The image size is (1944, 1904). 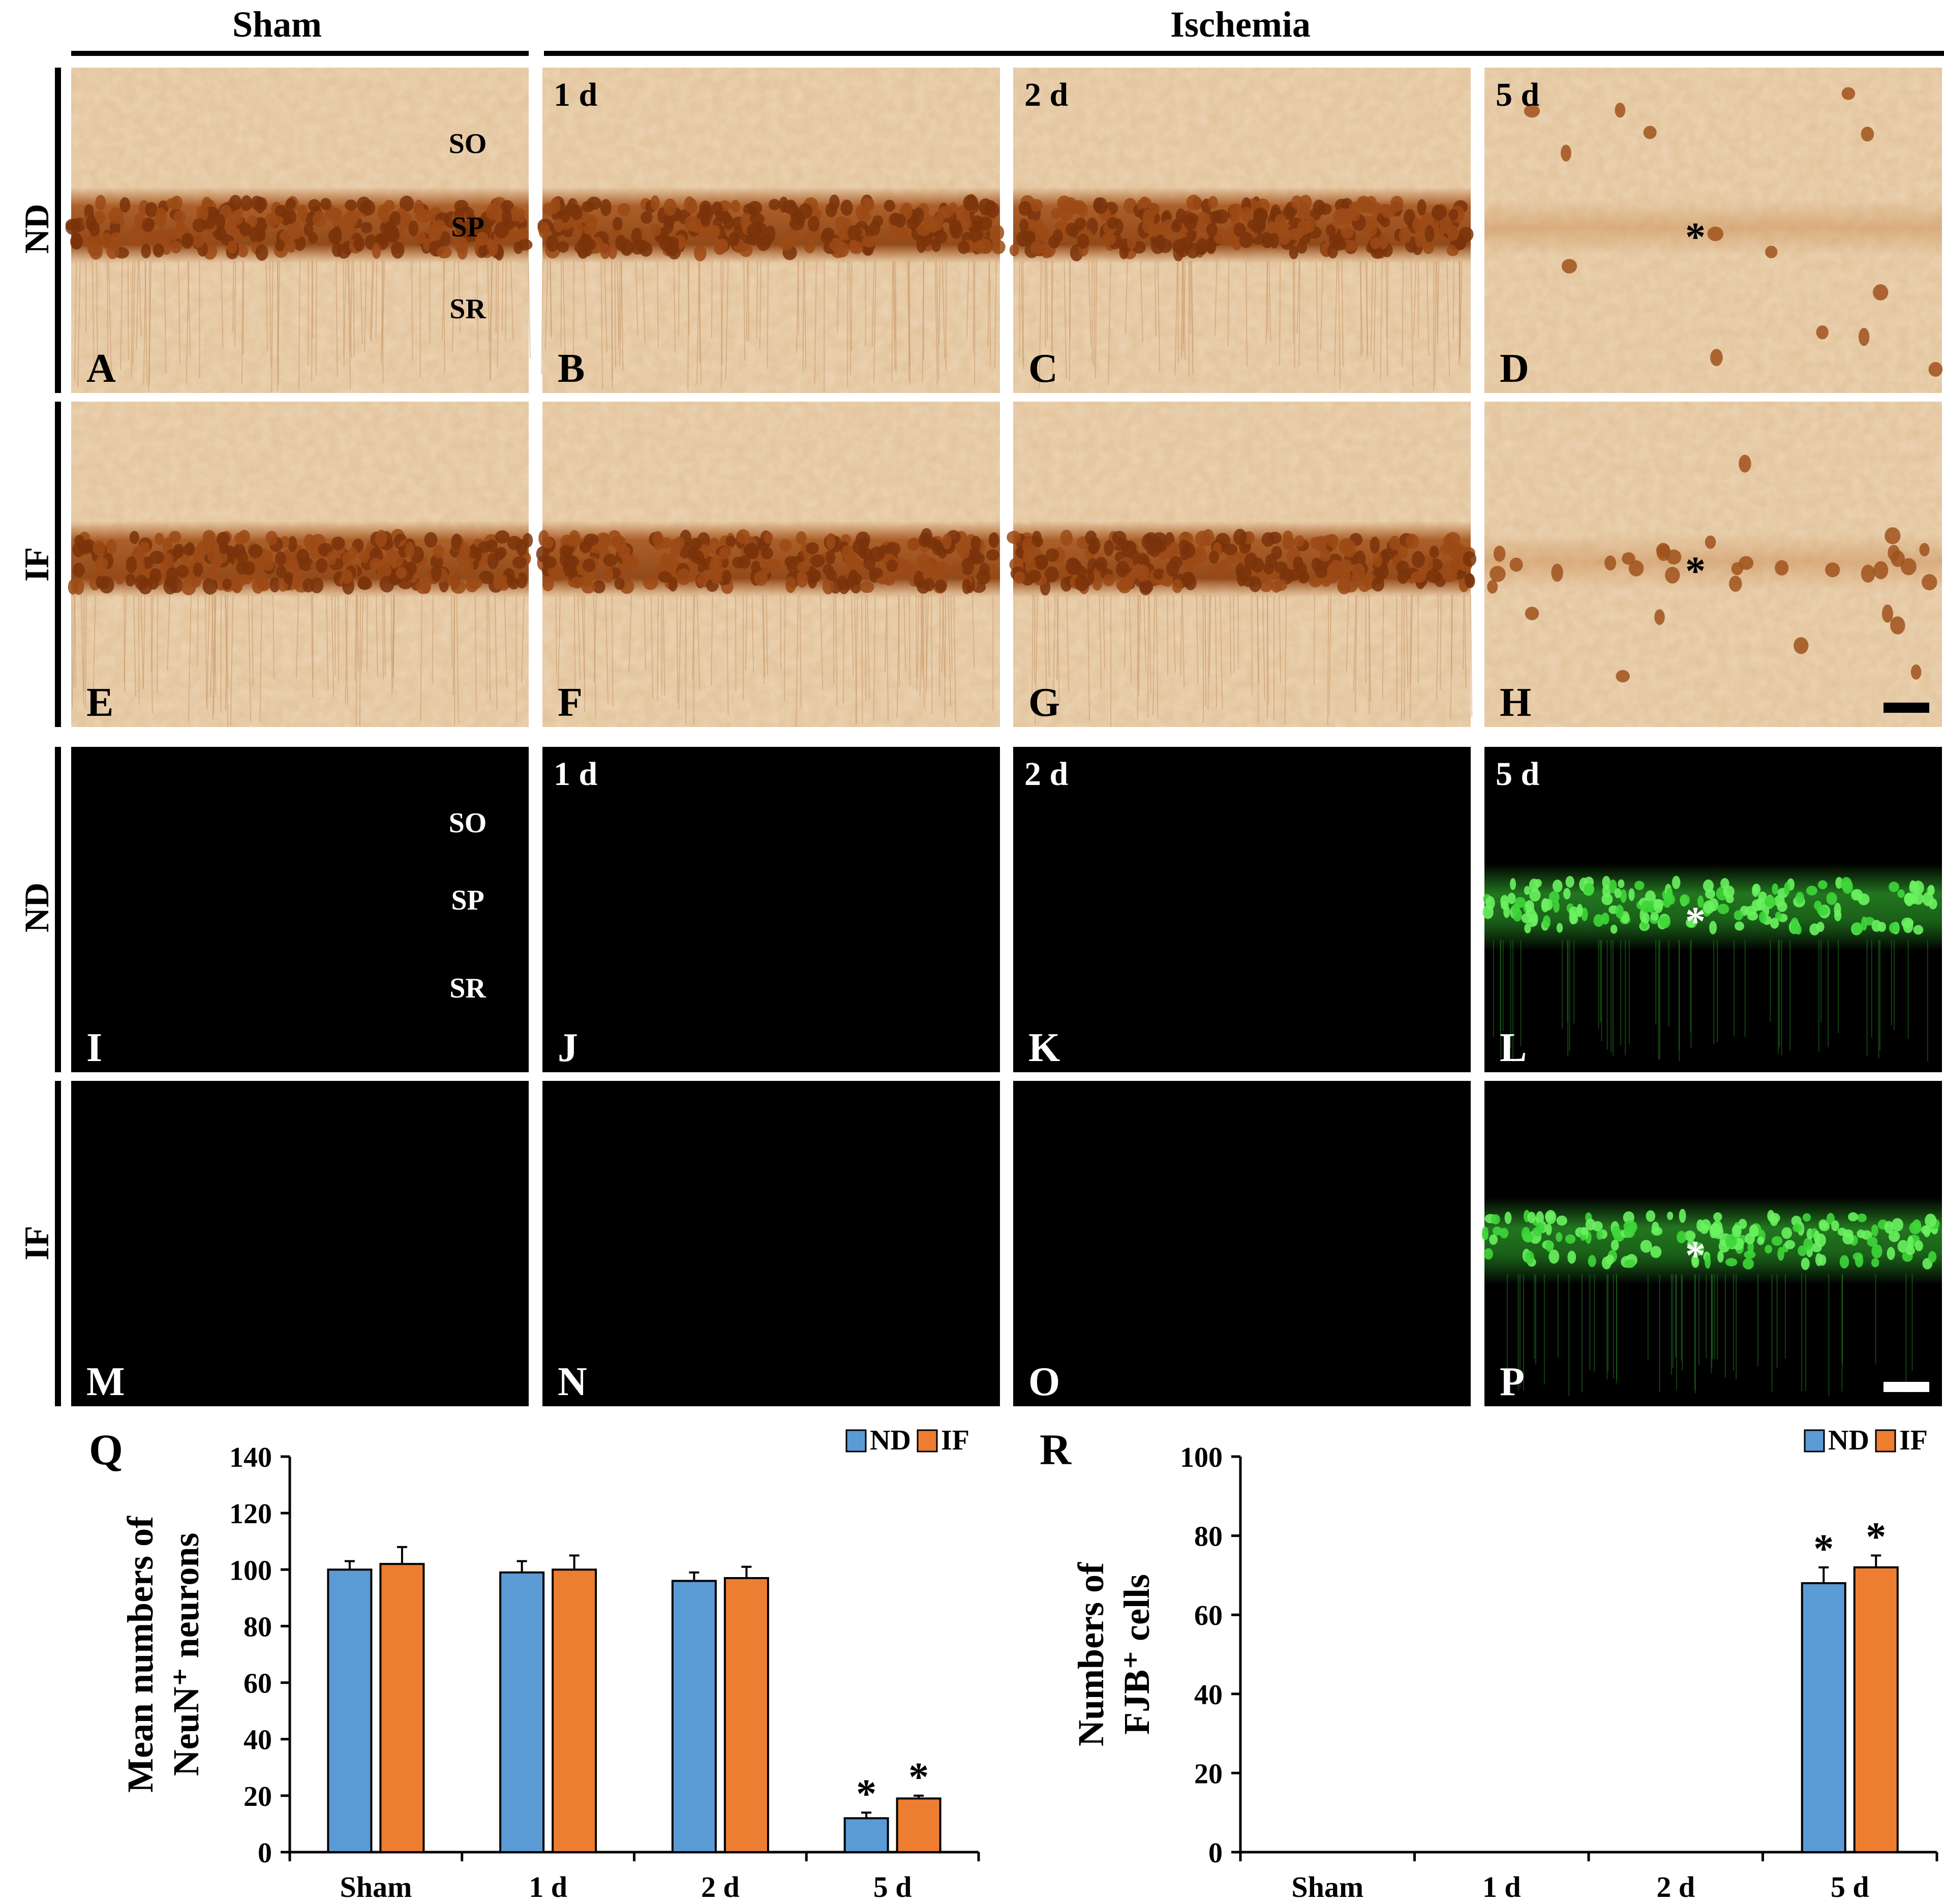 What do you see at coordinates (1713, 564) in the screenshot?
I see `micrograph-panel-h: H*` at bounding box center [1713, 564].